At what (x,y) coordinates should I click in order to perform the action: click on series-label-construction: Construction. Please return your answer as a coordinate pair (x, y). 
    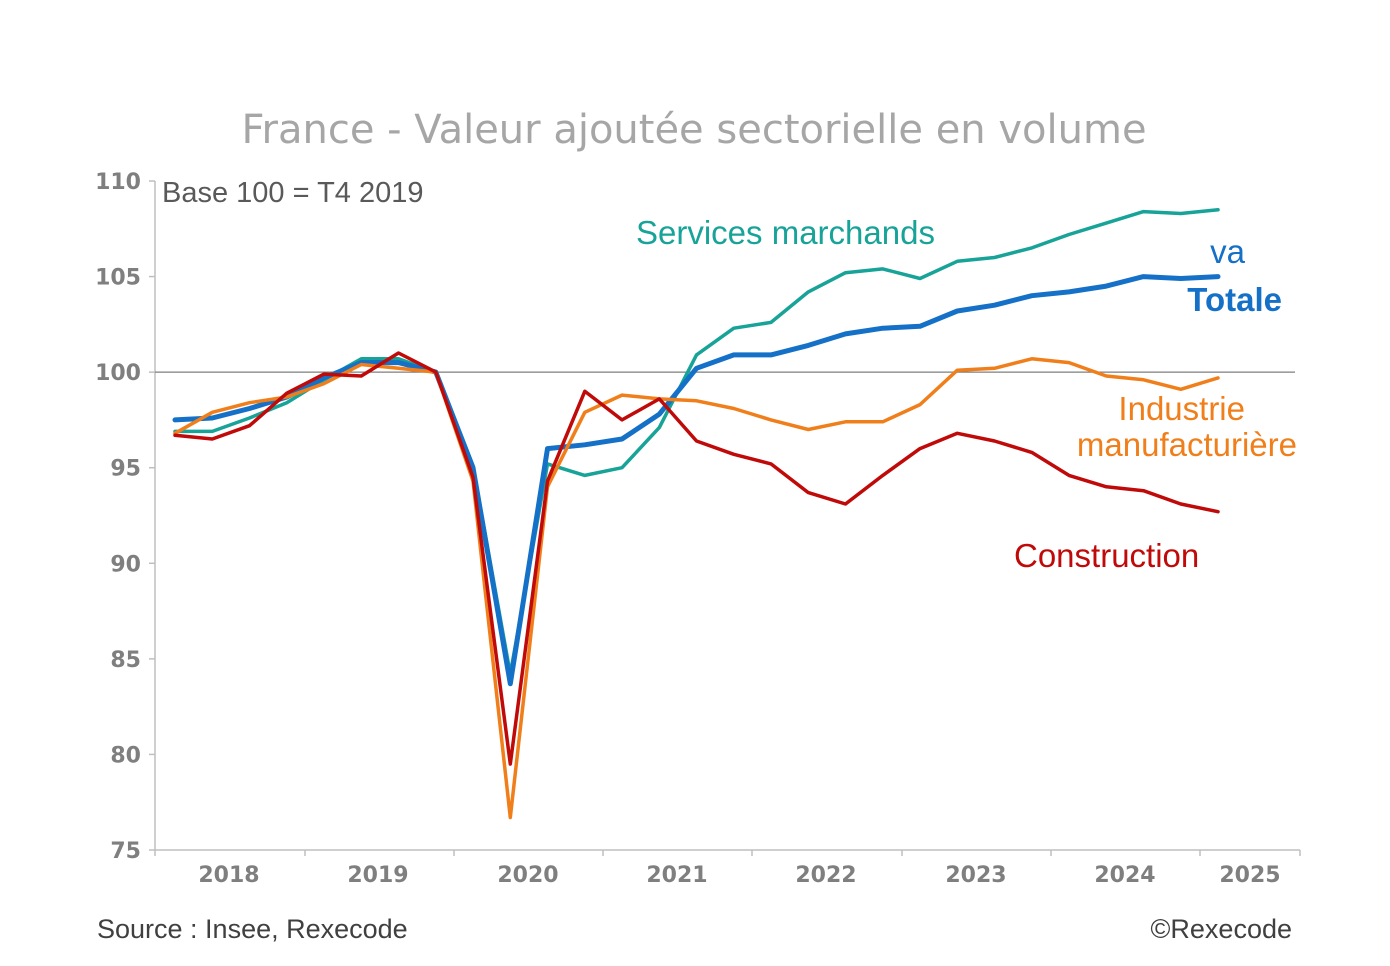
    Looking at the image, I should click on (1106, 555).